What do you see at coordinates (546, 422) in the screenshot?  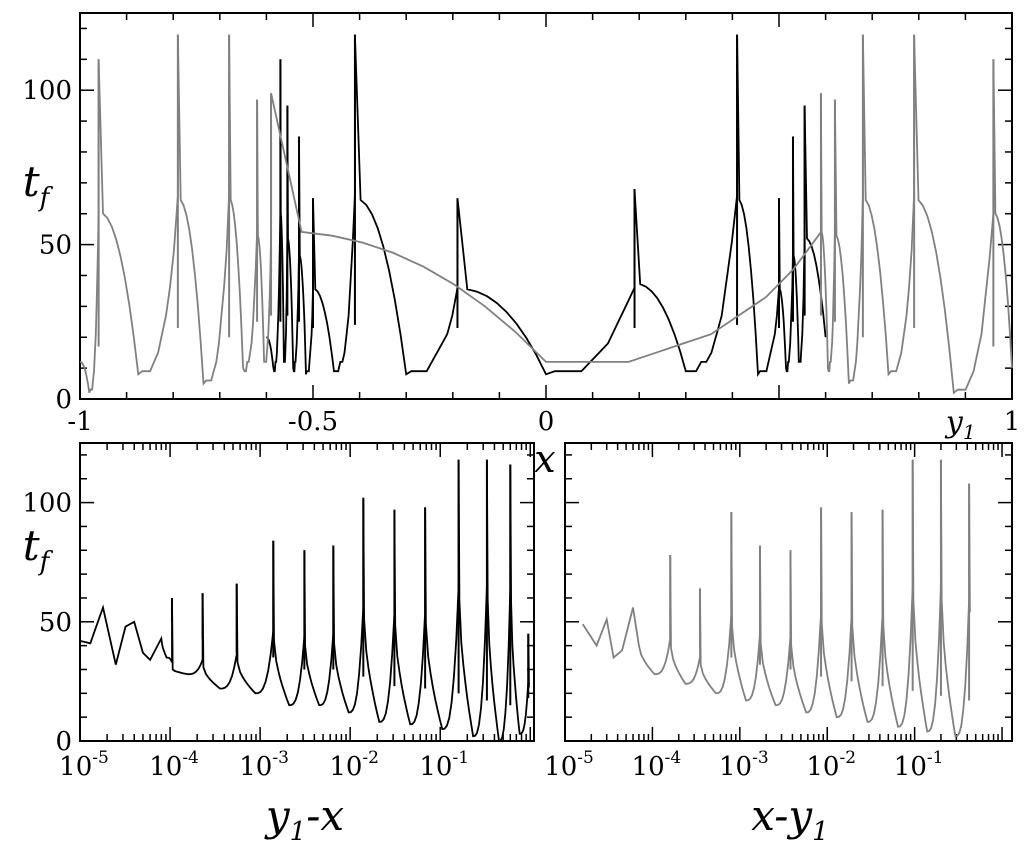 I see `x-tick-label: 0` at bounding box center [546, 422].